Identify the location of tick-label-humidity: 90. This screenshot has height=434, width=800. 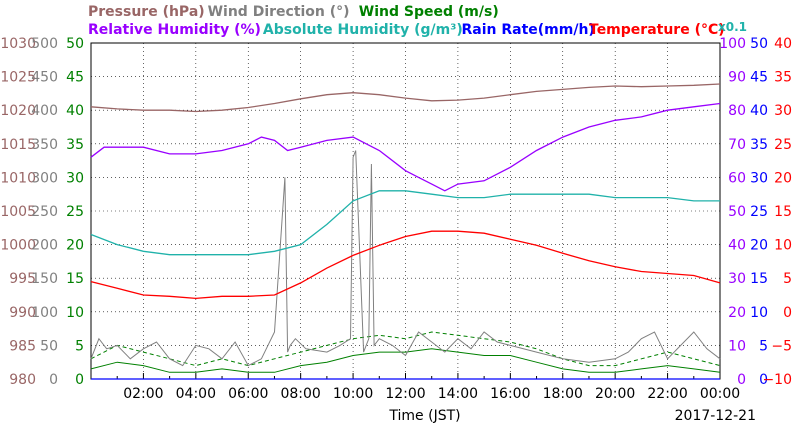
(737, 78).